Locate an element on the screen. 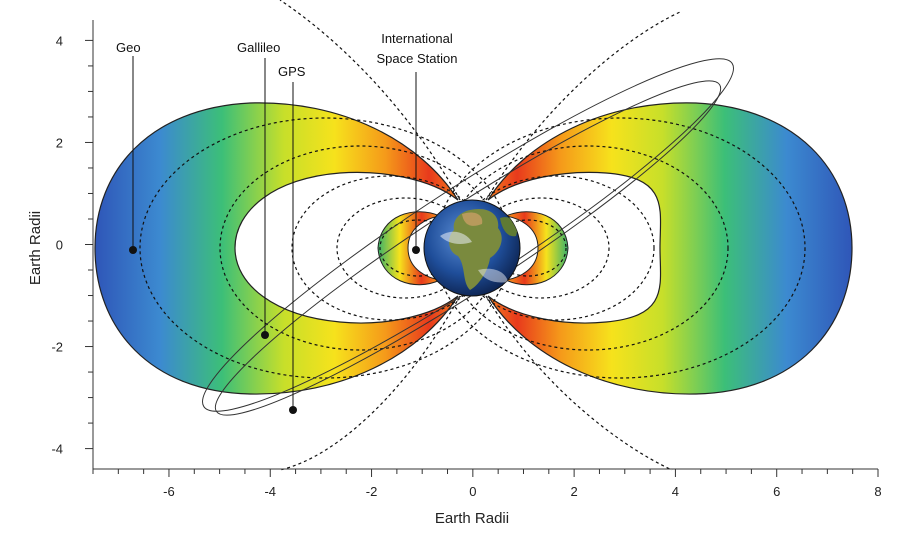 This screenshot has height=539, width=900. y-tick-label: 4 is located at coordinates (59, 40).